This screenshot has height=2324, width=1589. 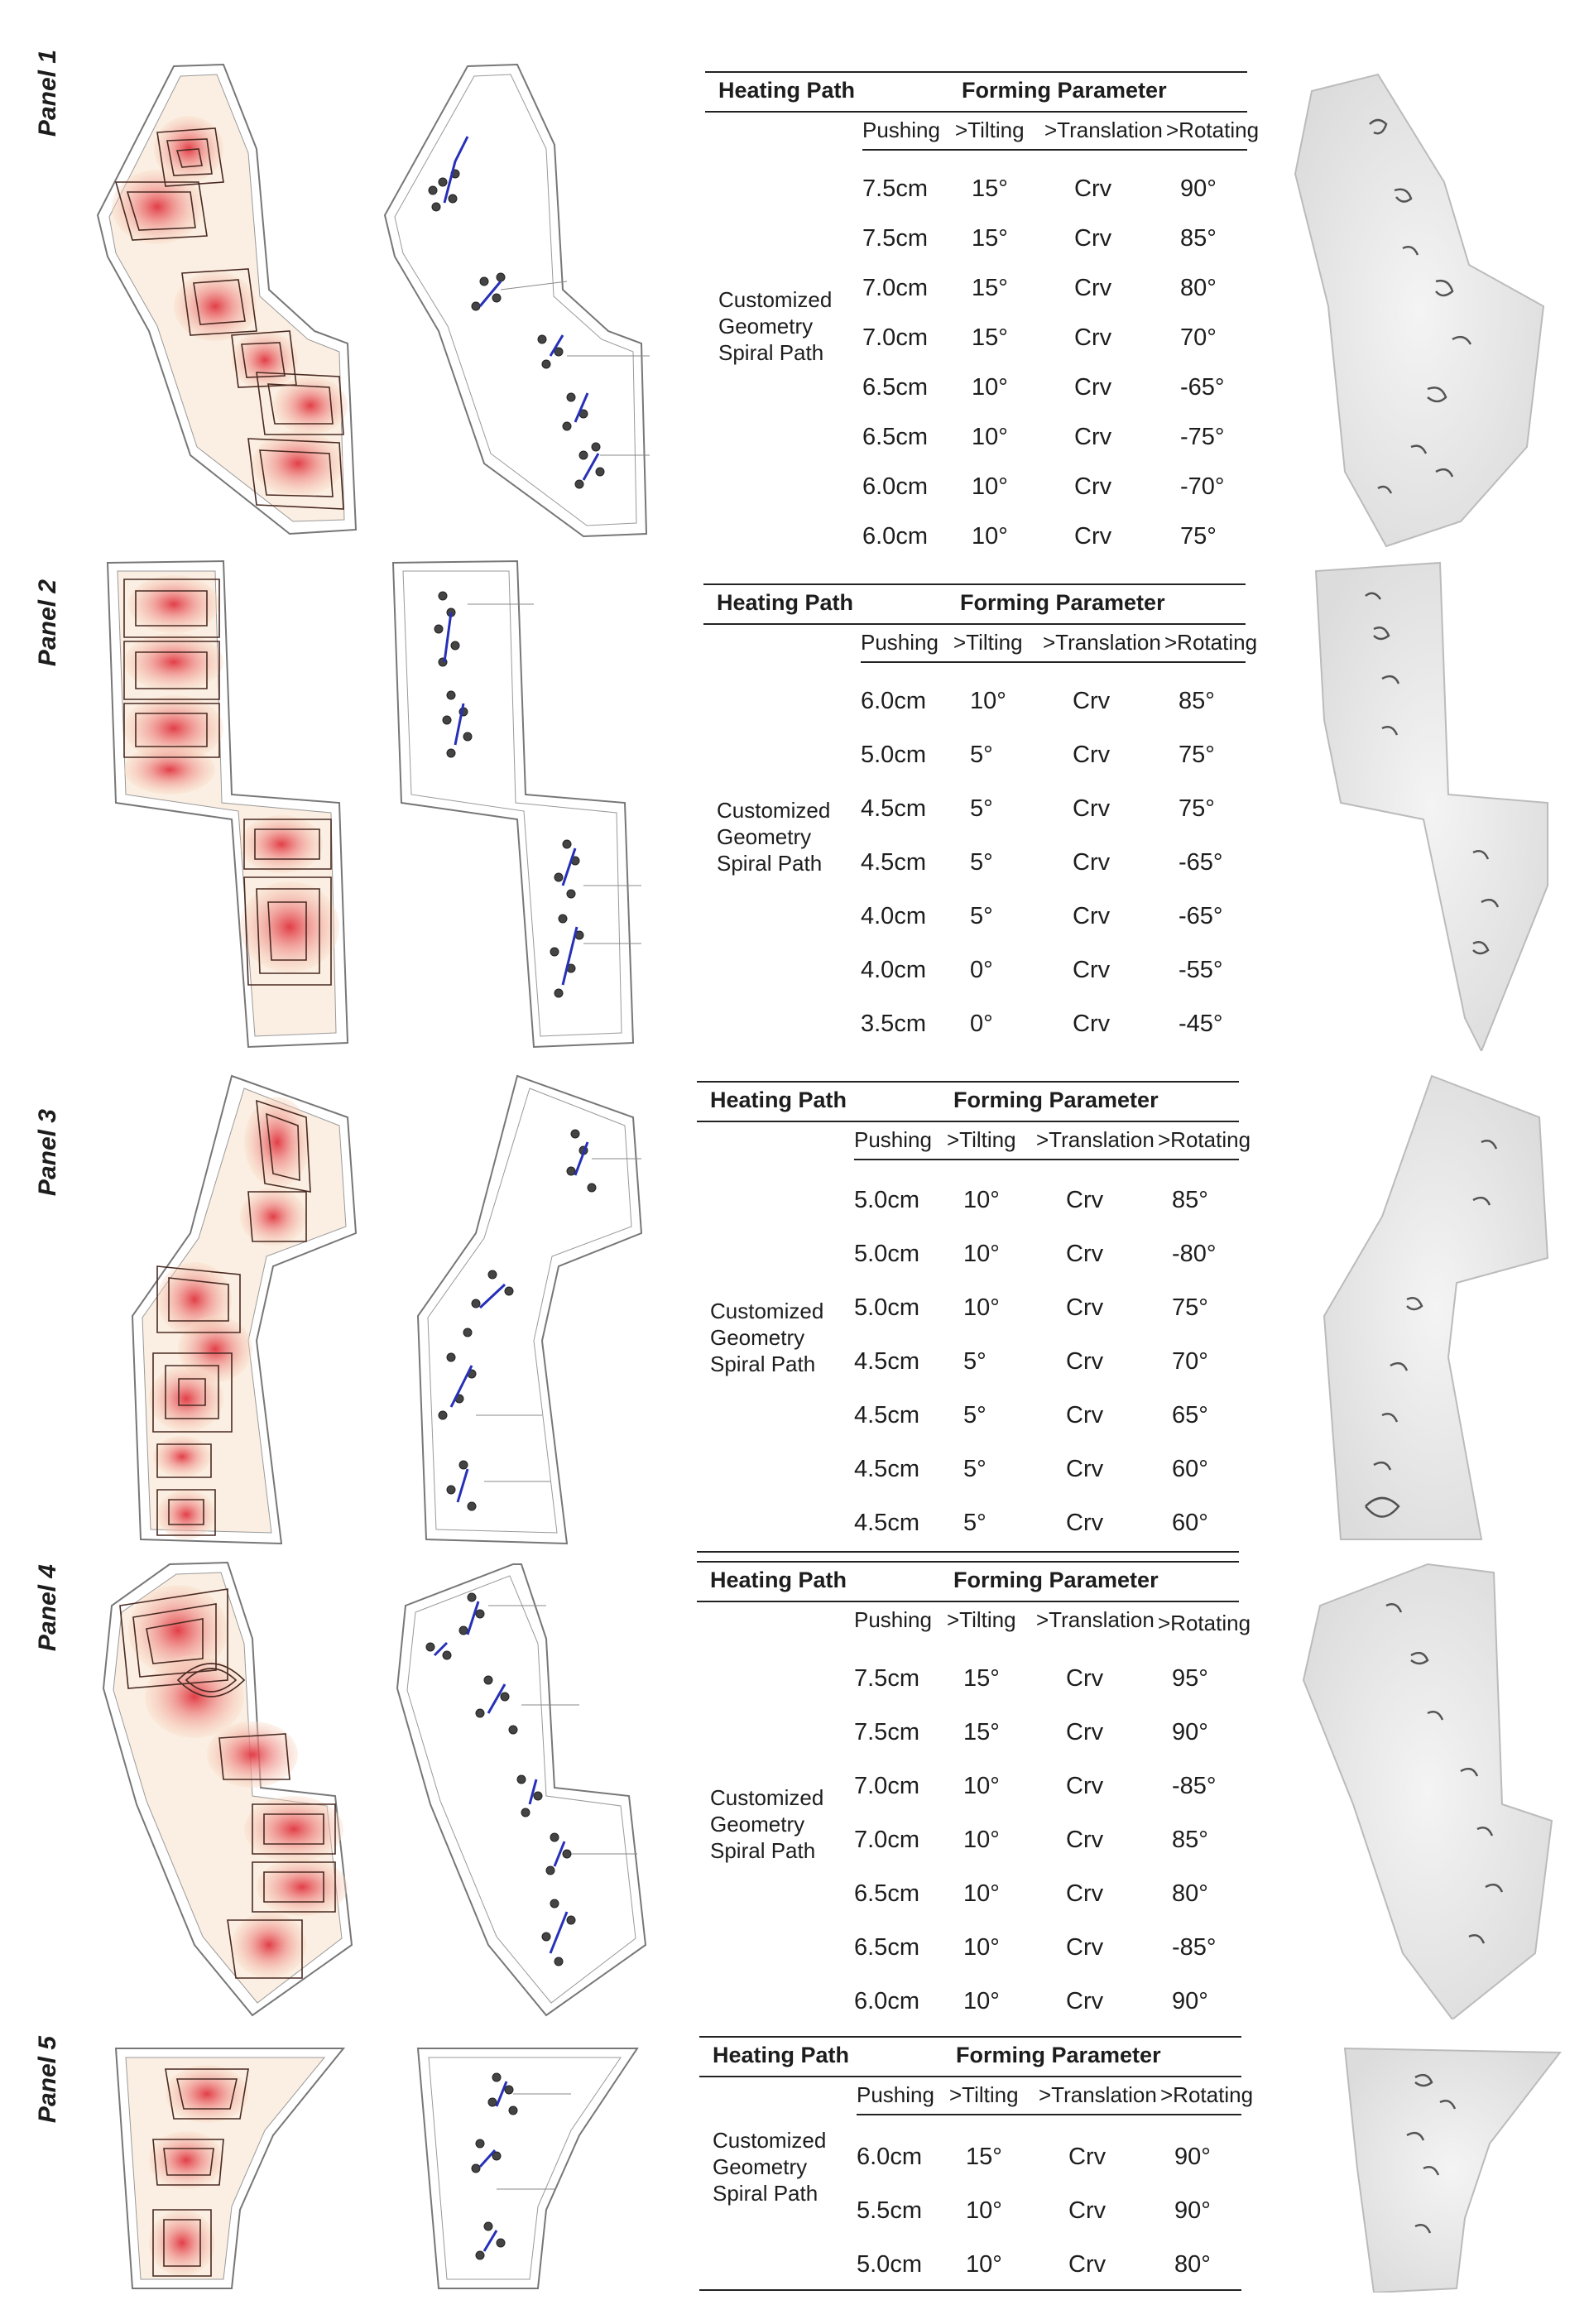 I want to click on table-row: 6.0cm 10° Crv -70°, so click(x=1044, y=487).